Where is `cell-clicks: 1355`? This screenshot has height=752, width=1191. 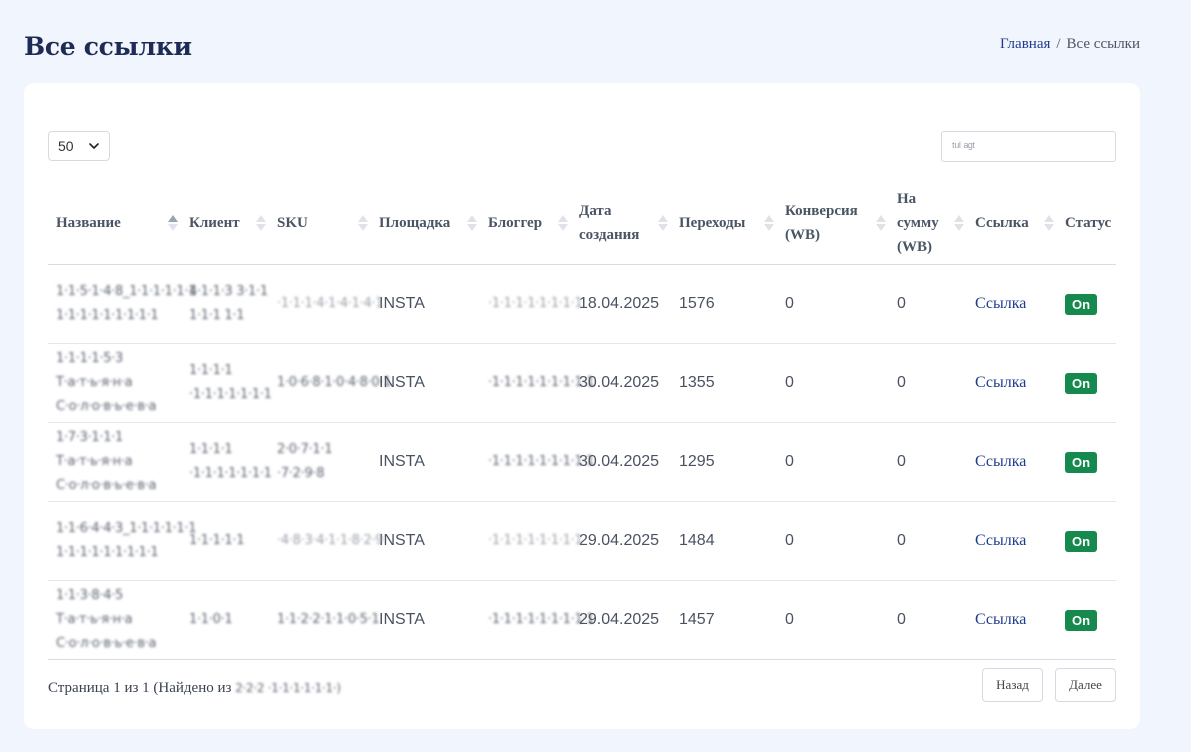
cell-clicks: 1355 is located at coordinates (724, 383).